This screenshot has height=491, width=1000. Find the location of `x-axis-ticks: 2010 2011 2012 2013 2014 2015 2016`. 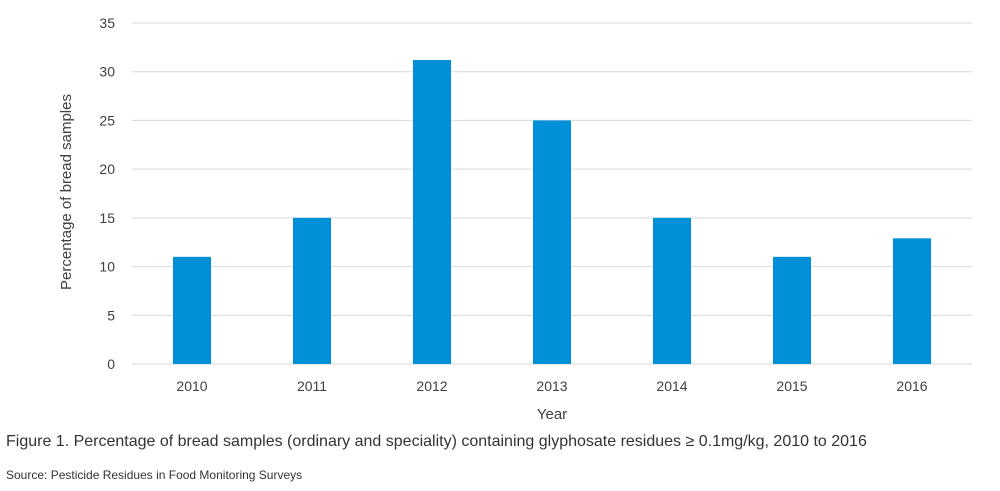

x-axis-ticks: 2010 2011 2012 2013 2014 2015 2016 is located at coordinates (551, 386).